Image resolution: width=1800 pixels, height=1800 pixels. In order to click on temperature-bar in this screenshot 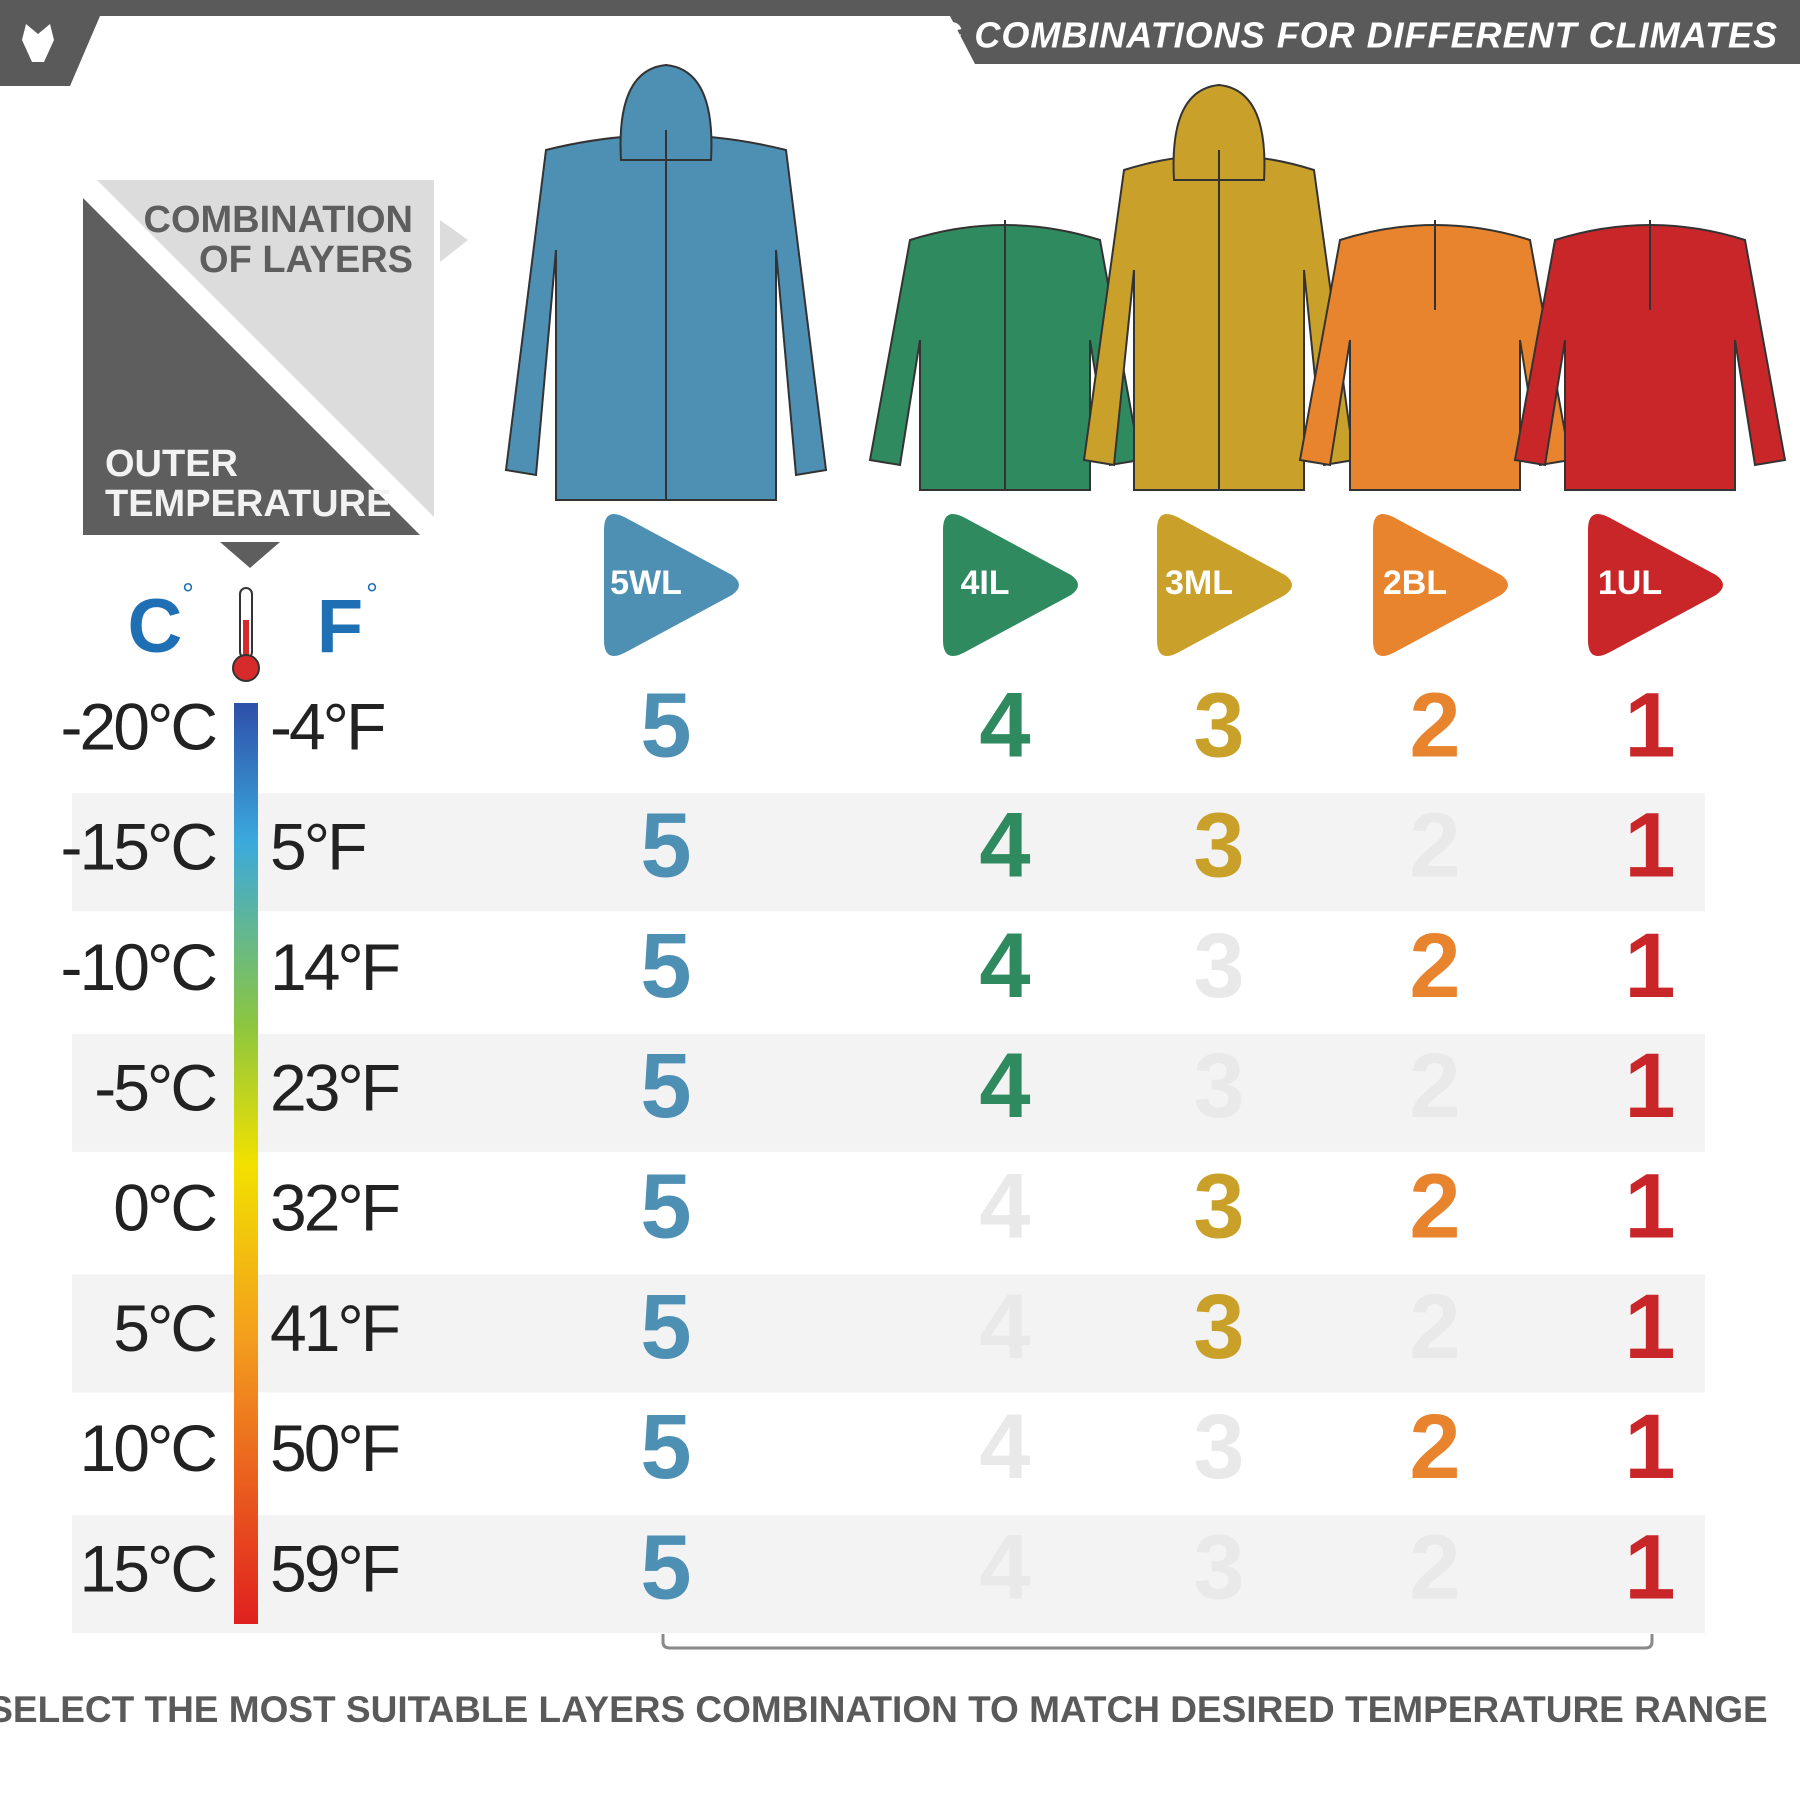, I will do `click(246, 1163)`.